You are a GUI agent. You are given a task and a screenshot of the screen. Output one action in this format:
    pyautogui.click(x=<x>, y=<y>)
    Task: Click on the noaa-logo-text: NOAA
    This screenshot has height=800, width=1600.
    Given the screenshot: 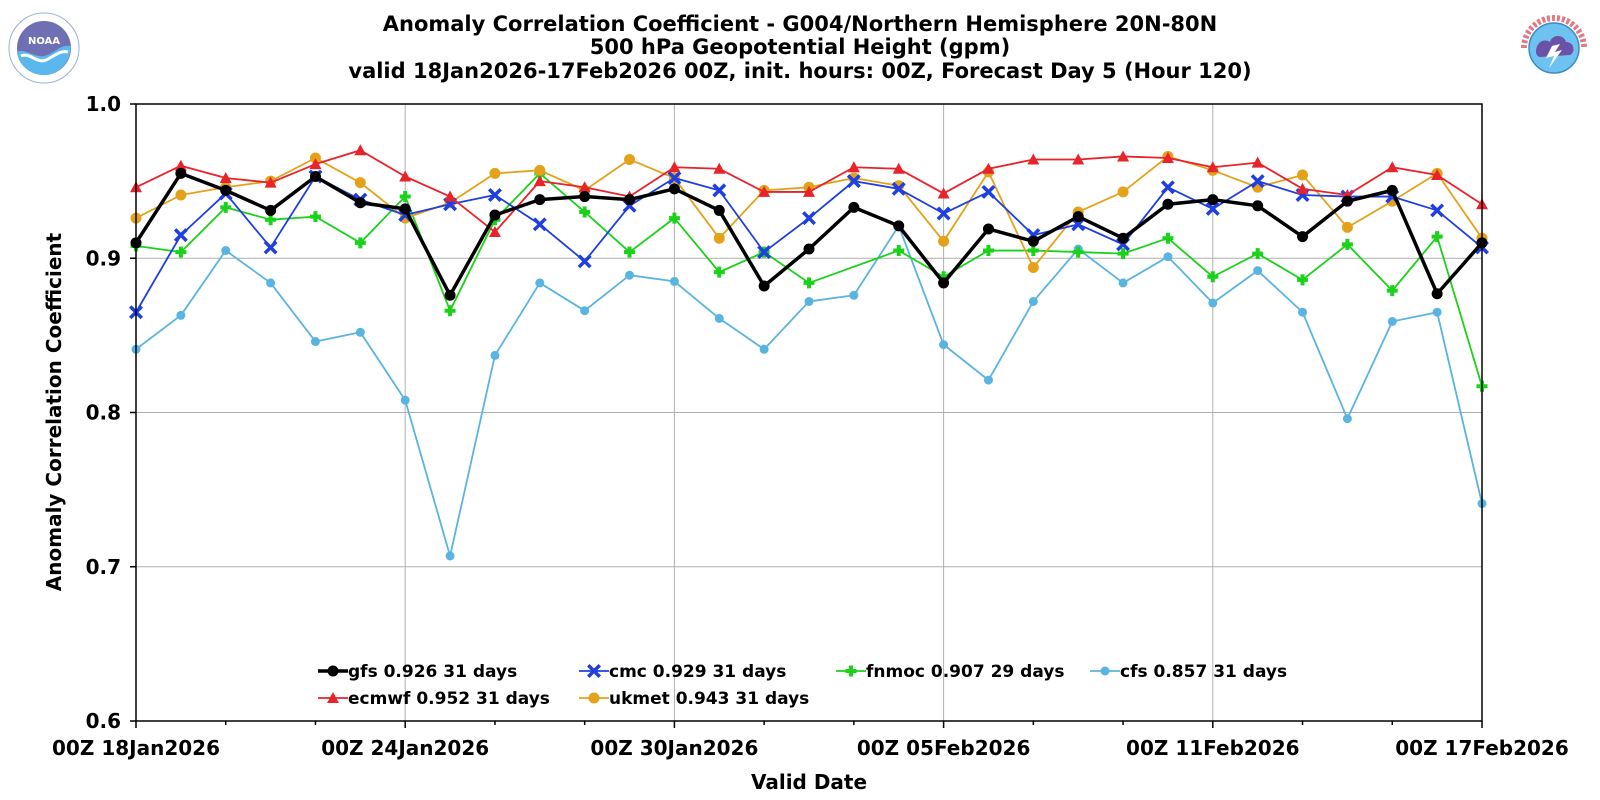 What is the action you would take?
    pyautogui.click(x=44, y=41)
    